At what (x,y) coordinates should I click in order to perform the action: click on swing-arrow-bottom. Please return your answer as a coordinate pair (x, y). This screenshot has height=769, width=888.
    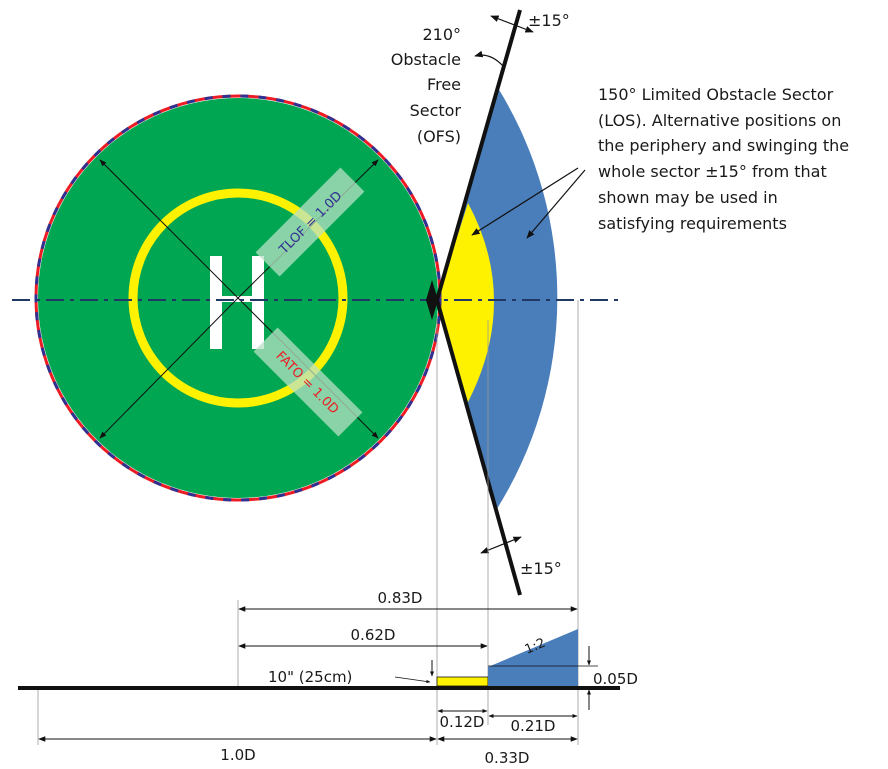
    Looking at the image, I should click on (501, 545).